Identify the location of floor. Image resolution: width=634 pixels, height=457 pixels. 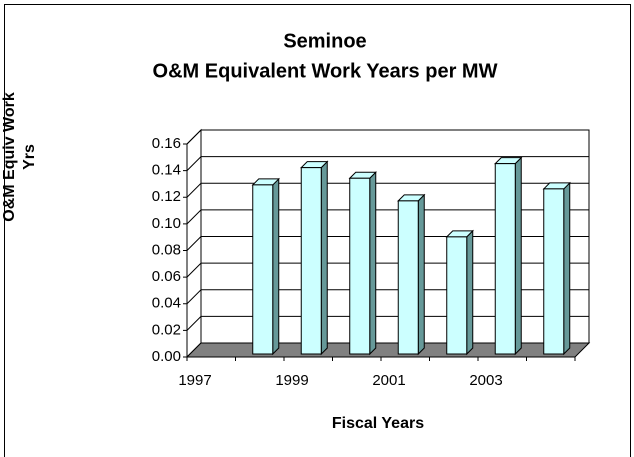
(388, 350).